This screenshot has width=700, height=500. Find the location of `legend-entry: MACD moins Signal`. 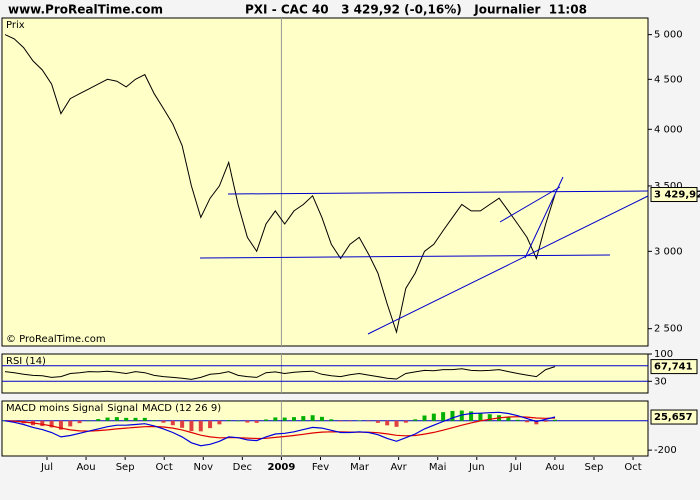

legend-entry: MACD moins Signal is located at coordinates (54, 408).